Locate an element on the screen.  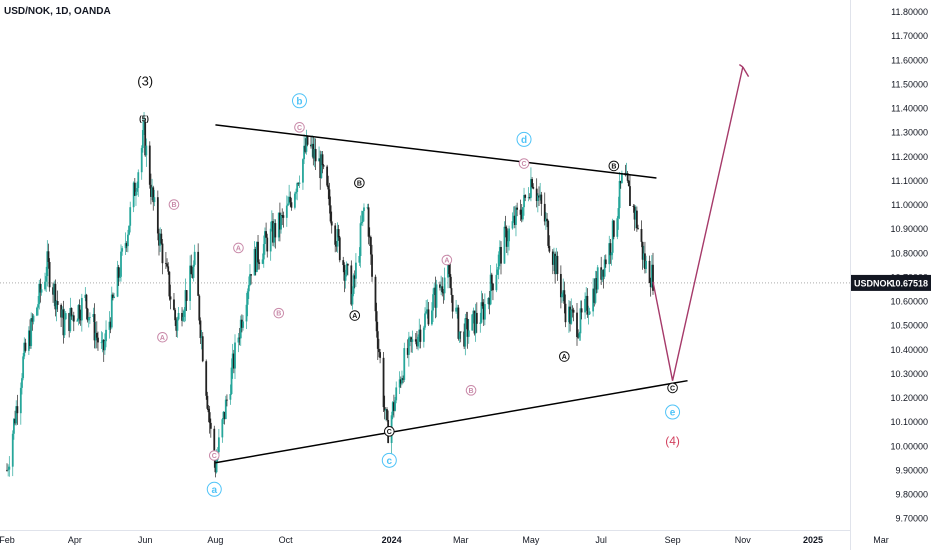
wave-label-marker: C is located at coordinates (672, 388).